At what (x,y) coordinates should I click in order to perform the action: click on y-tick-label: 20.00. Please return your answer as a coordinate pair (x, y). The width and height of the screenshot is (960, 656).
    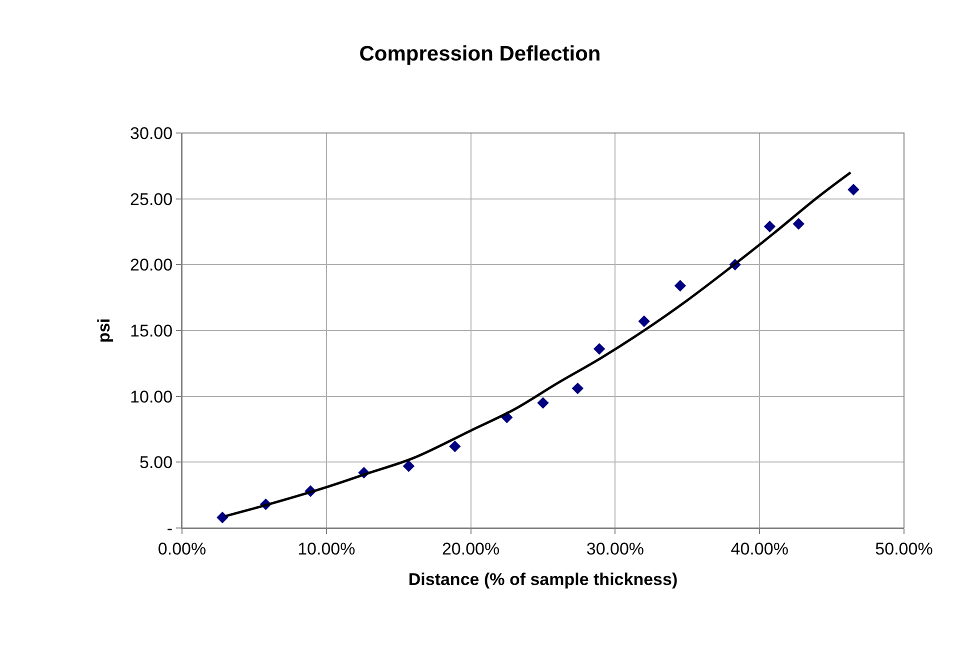
    Looking at the image, I should click on (151, 265).